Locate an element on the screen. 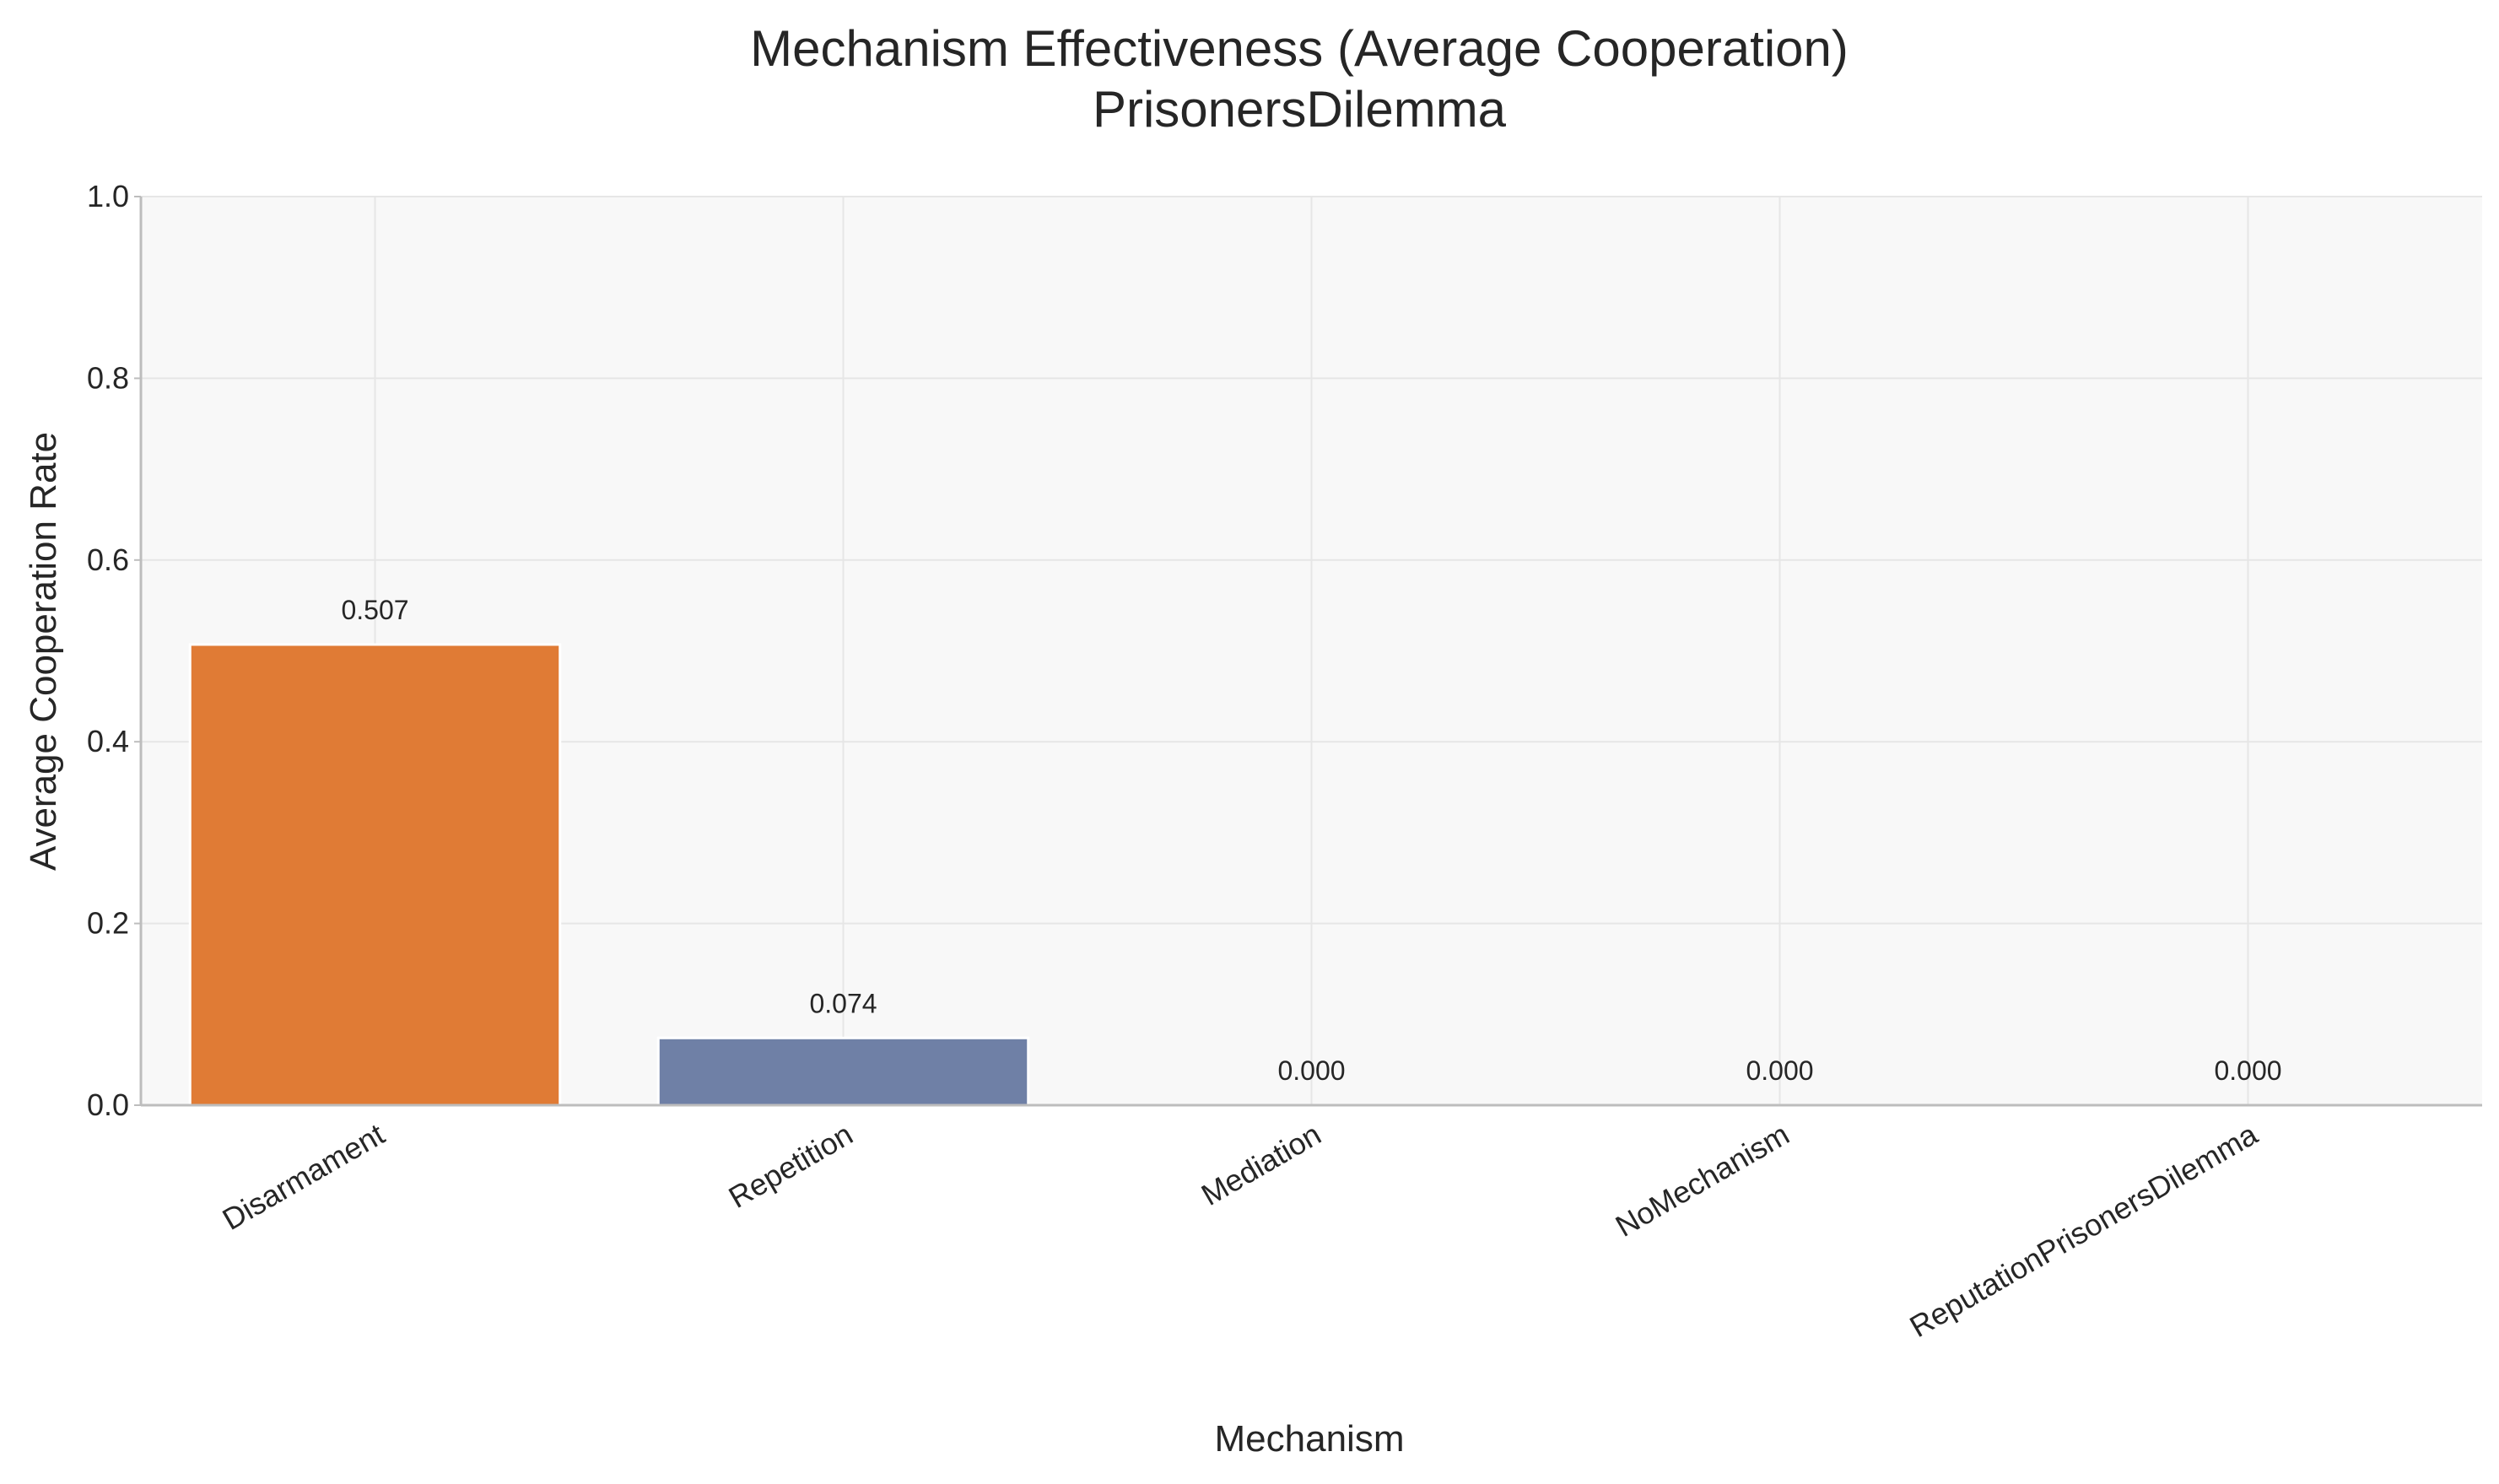  y-tick-label: 0.6 is located at coordinates (108, 559).